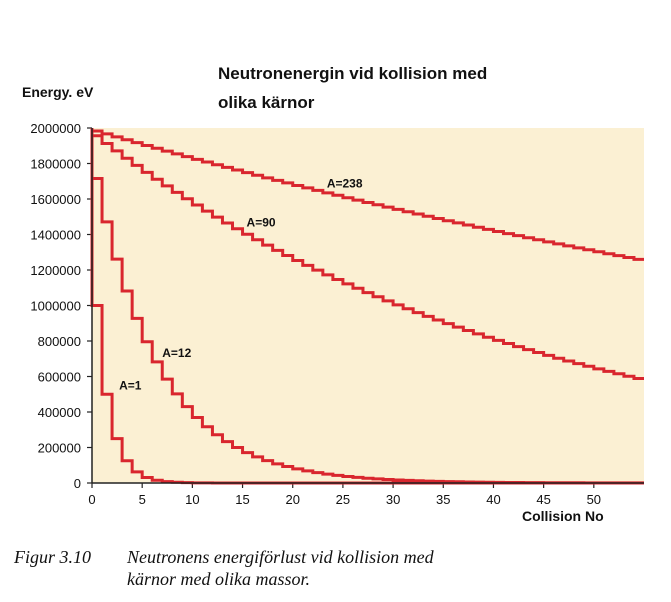  Describe the element at coordinates (55, 128) in the screenshot. I see `y-tick-label: 2000000` at that location.